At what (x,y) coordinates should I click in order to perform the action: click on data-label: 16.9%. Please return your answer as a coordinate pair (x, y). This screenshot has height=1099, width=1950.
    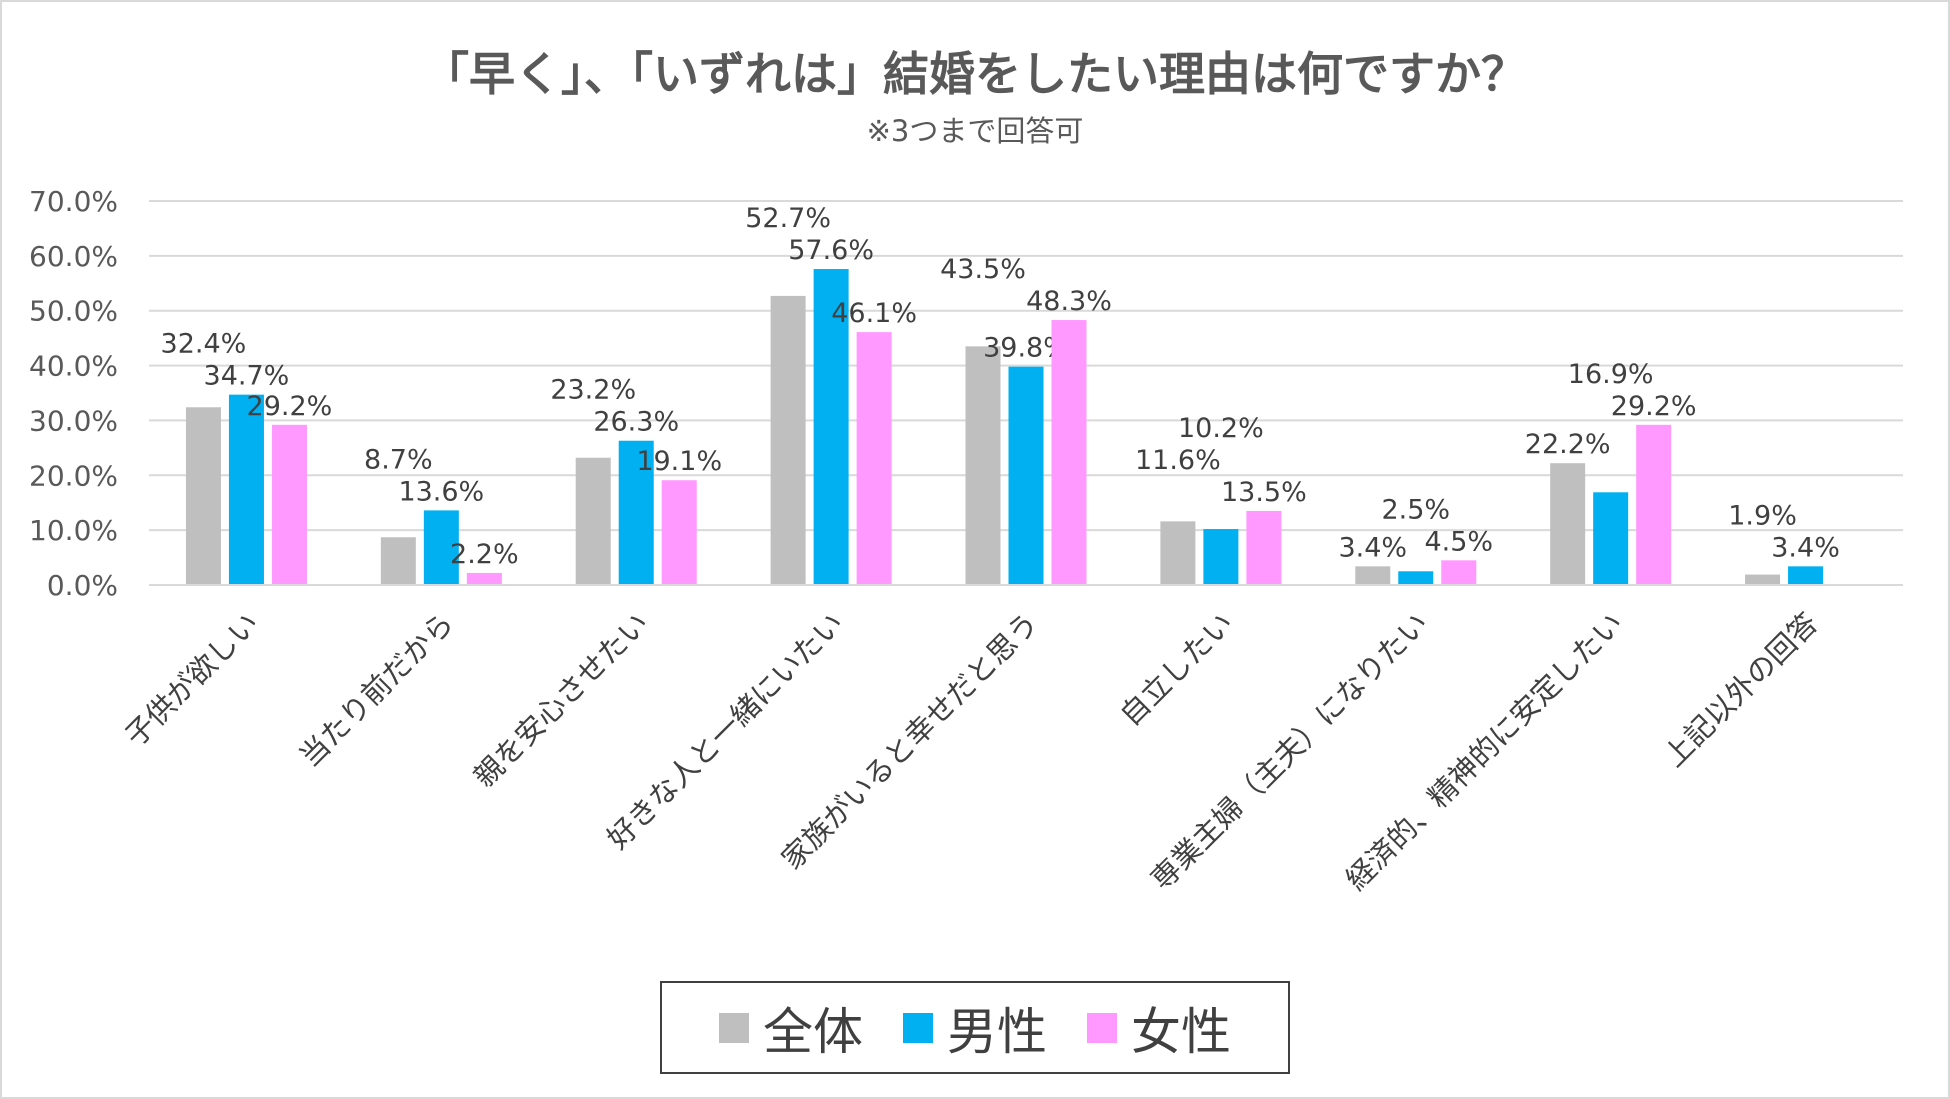
    Looking at the image, I should click on (1611, 374).